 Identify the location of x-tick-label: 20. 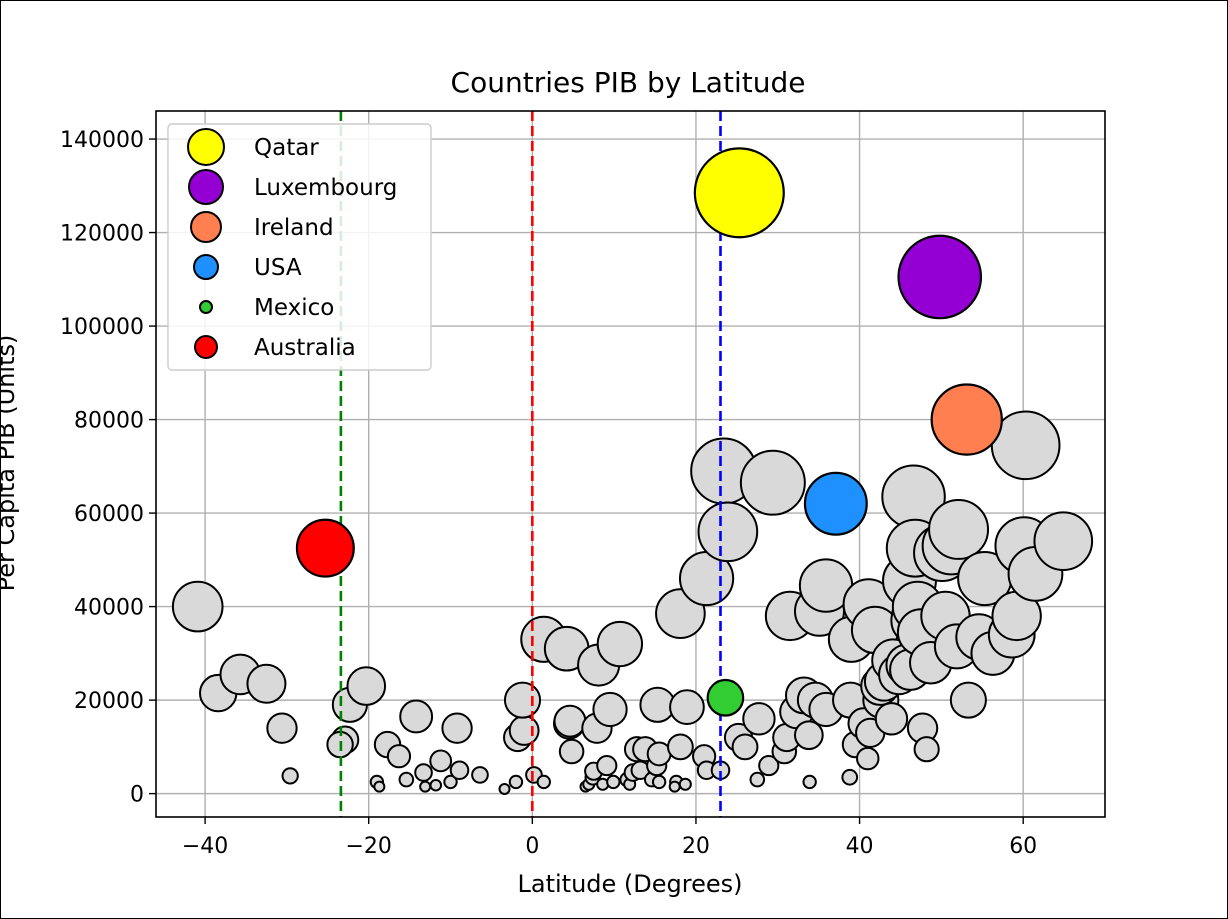
(696, 846).